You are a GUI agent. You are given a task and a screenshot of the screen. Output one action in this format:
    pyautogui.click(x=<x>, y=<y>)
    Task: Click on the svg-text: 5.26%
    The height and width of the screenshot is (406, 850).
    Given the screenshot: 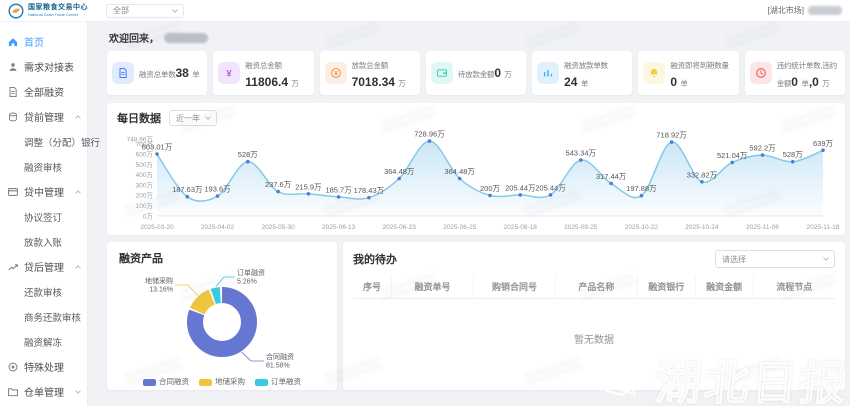 What is the action you would take?
    pyautogui.click(x=247, y=282)
    